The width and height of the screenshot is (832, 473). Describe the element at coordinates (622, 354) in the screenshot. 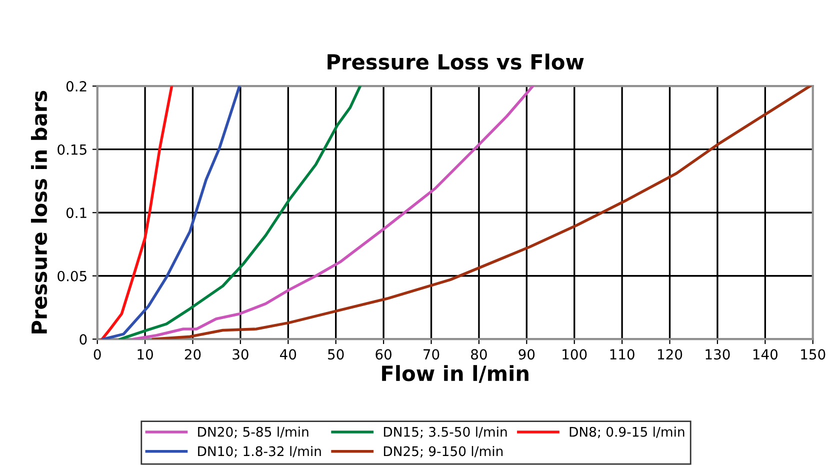

I see `x-tick-label: 110` at that location.